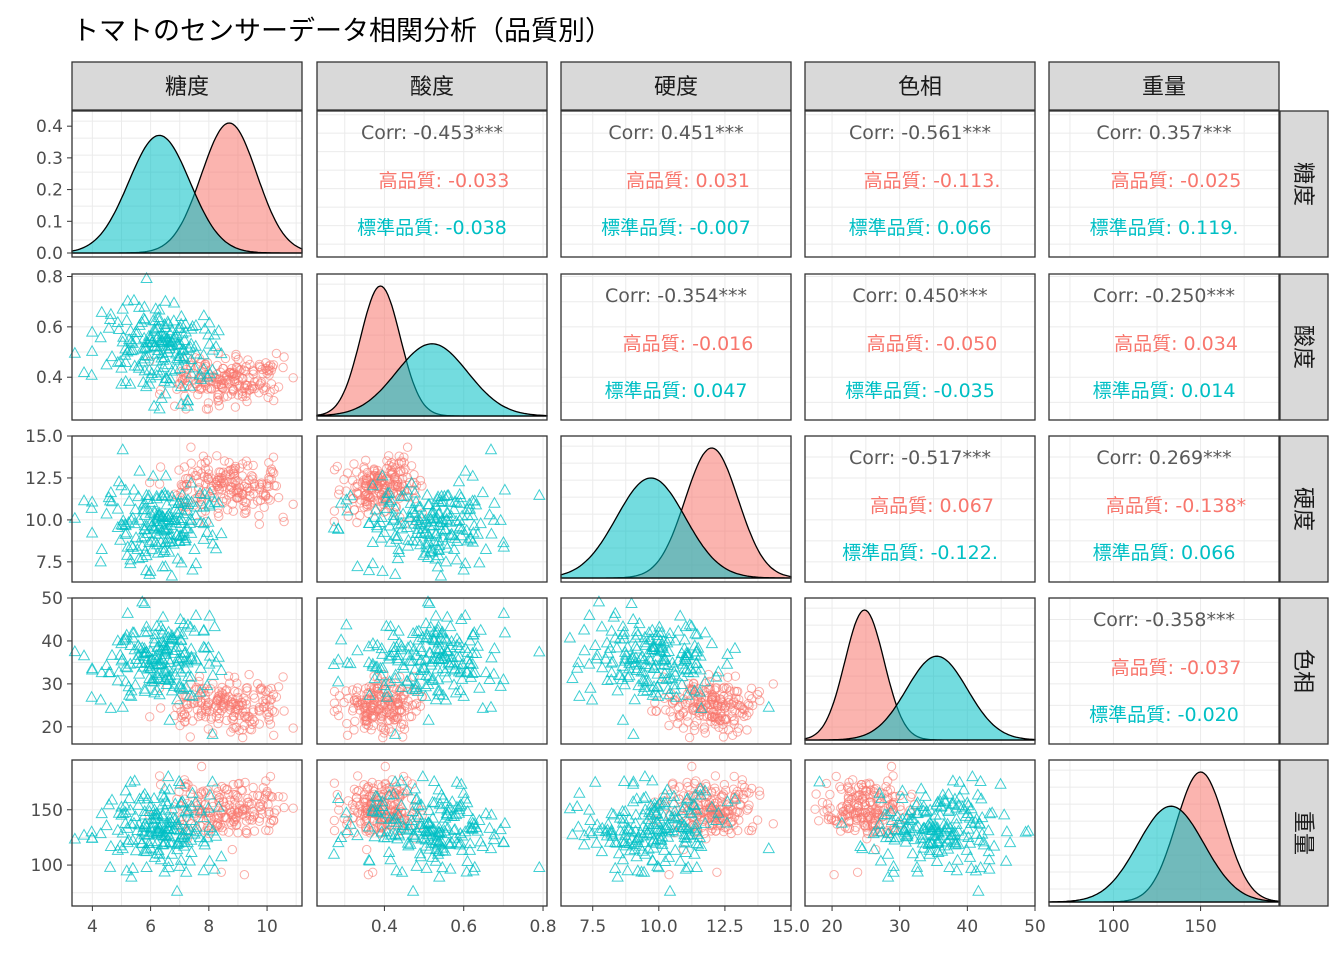 This screenshot has width=1344, height=960. What do you see at coordinates (676, 296) in the screenshot?
I see `corr-overall: Corr: -0.354***` at bounding box center [676, 296].